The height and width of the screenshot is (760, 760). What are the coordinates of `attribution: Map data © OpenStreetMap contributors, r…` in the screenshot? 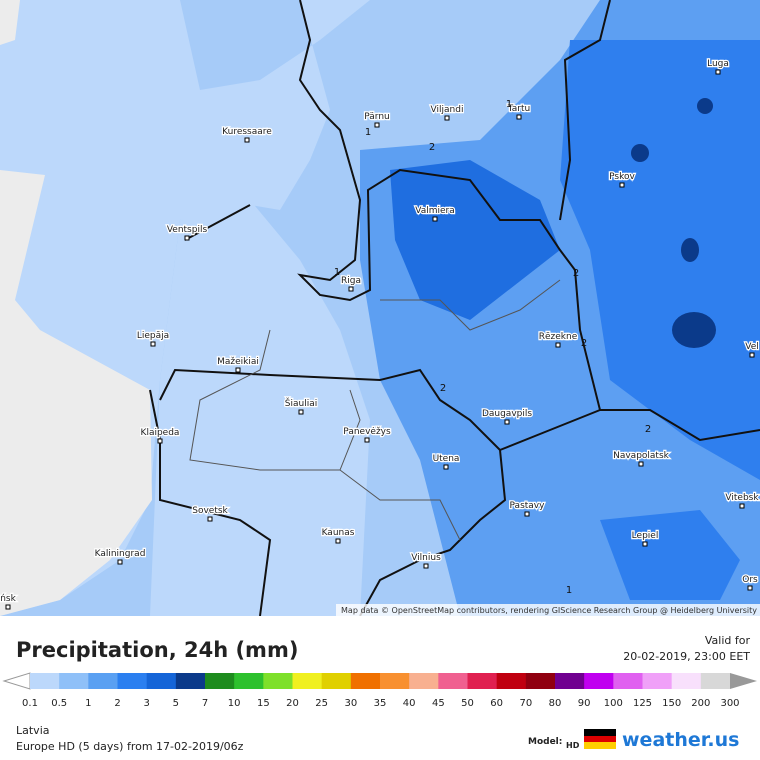 It's located at (549, 610).